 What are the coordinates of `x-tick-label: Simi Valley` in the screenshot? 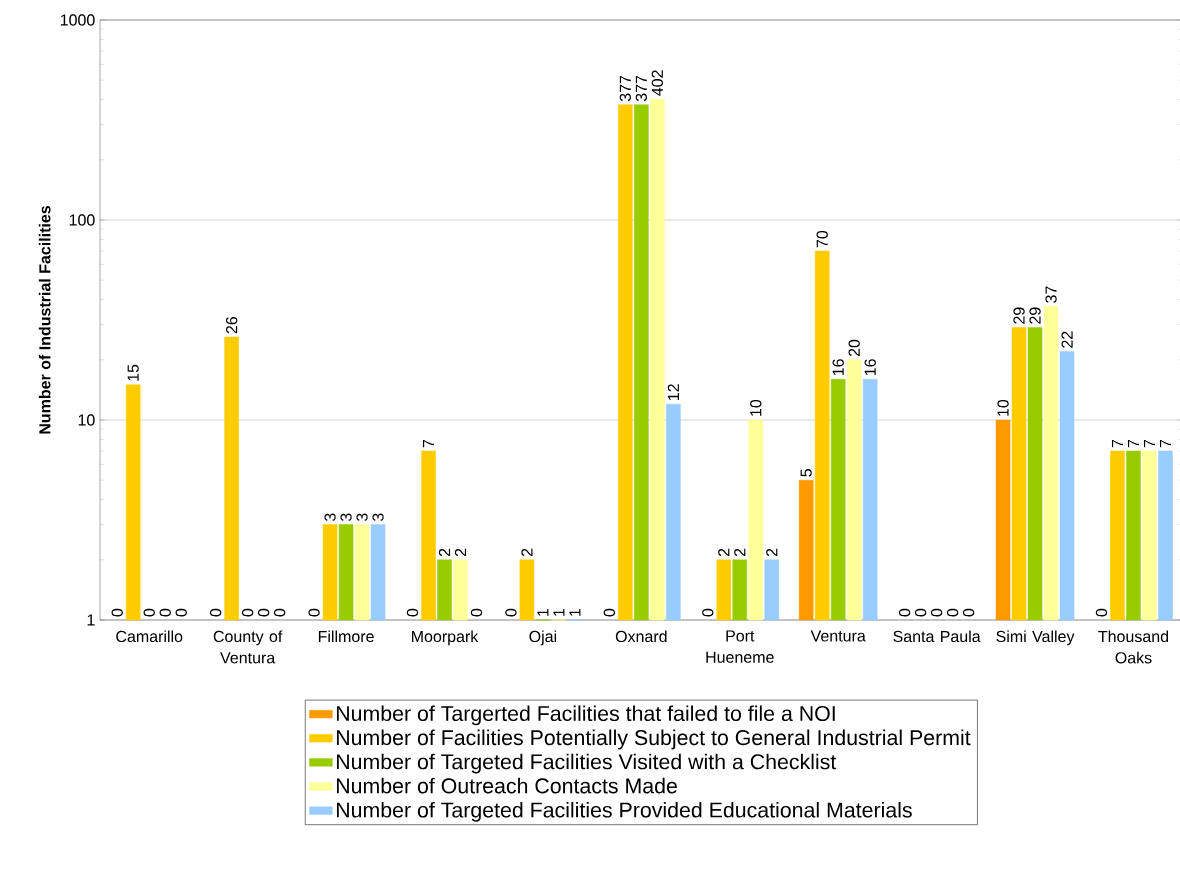 It's located at (1035, 638).